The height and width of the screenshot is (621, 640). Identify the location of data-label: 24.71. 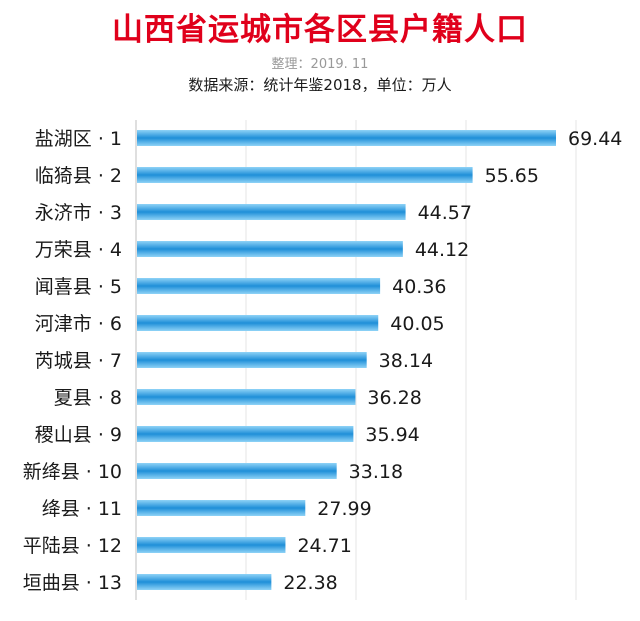
(324, 546).